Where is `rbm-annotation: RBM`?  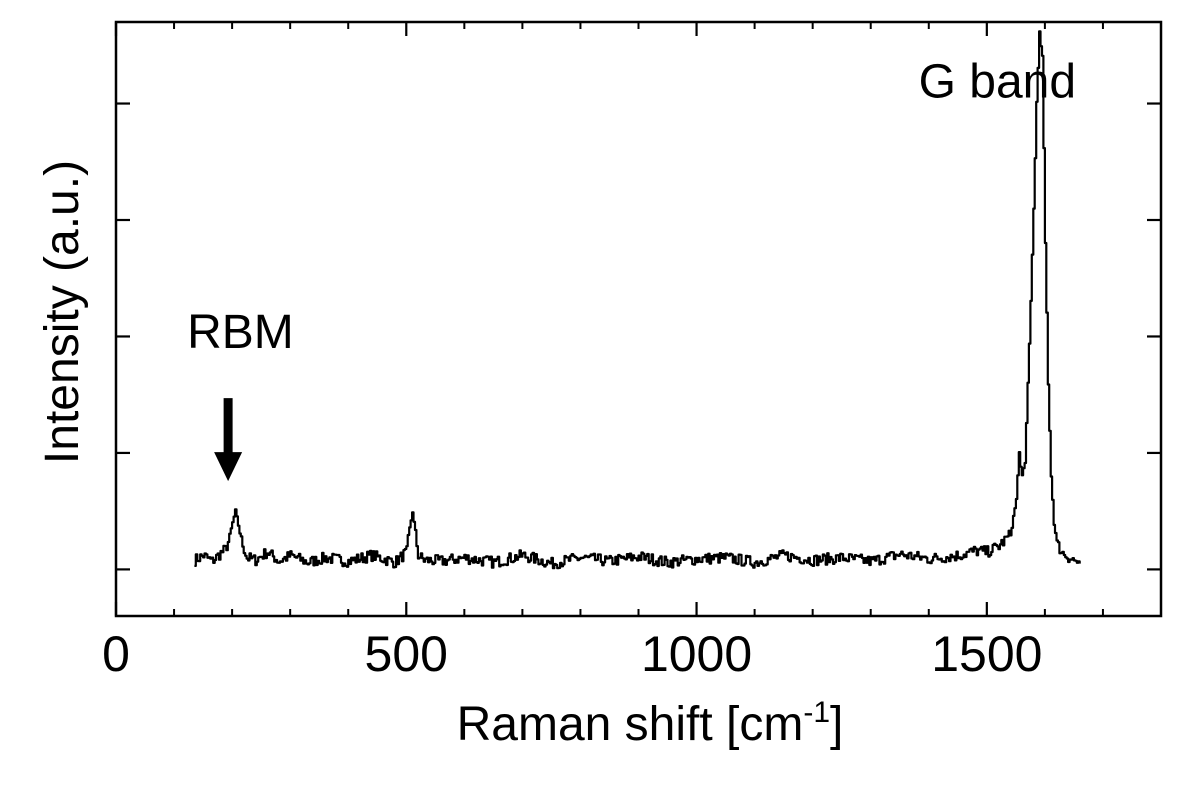 rbm-annotation: RBM is located at coordinates (240, 332).